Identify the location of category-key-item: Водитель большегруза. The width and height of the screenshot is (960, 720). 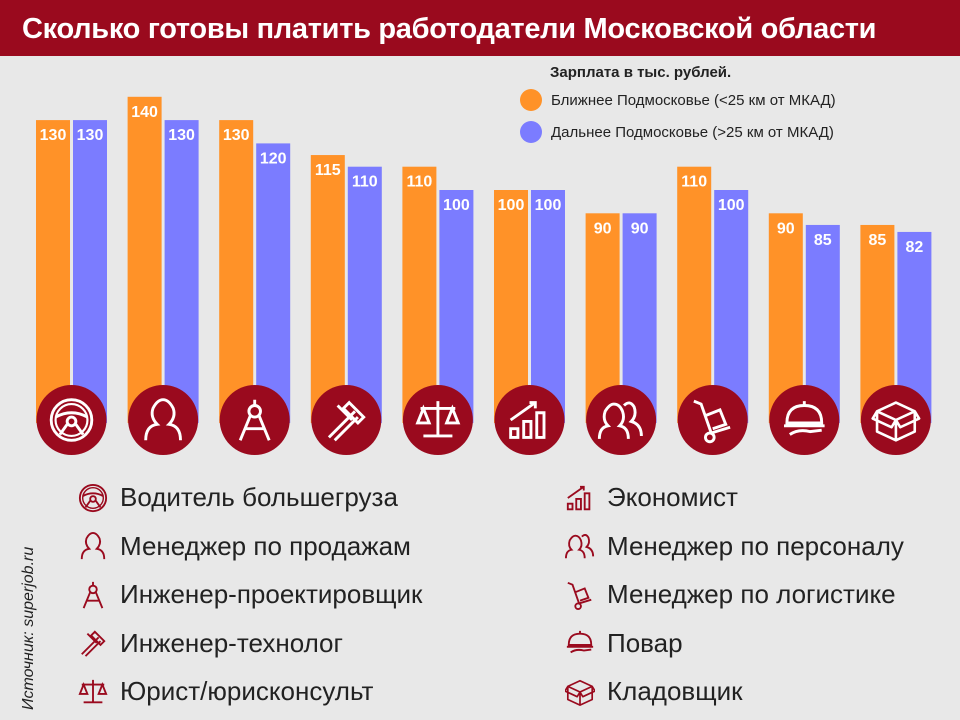
(238, 497).